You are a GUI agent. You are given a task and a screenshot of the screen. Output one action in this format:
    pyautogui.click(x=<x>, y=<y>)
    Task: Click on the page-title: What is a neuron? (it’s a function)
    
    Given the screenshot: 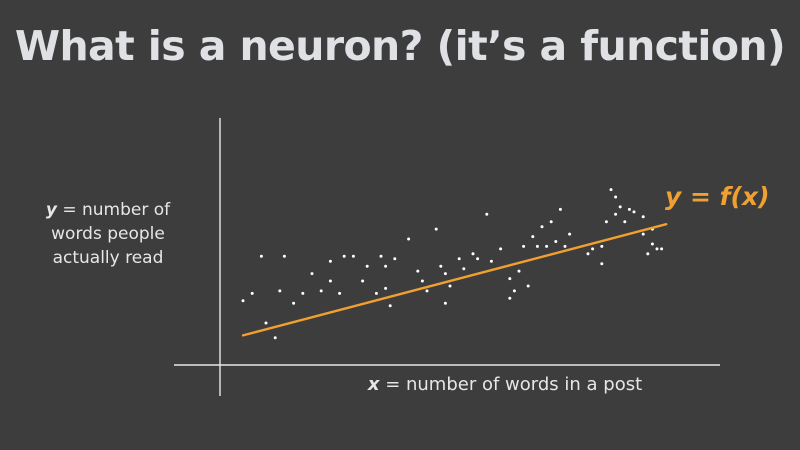 What is the action you would take?
    pyautogui.click(x=400, y=46)
    